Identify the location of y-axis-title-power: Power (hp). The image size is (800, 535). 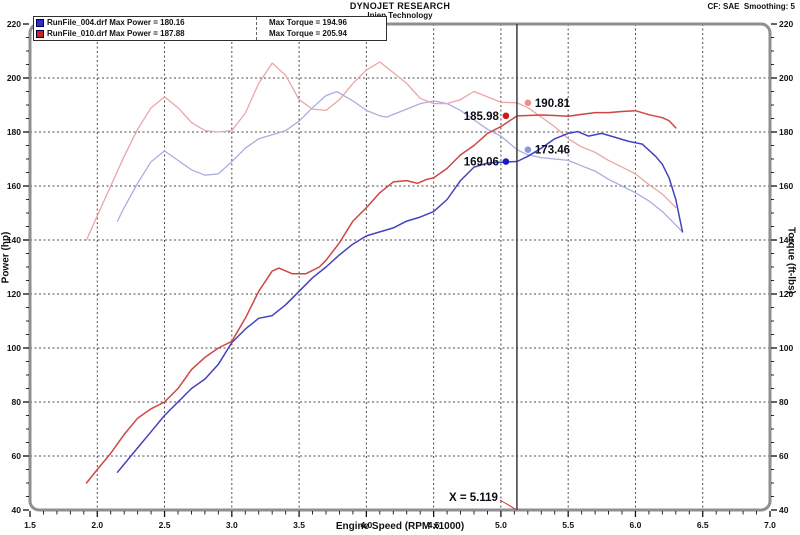
(6, 257).